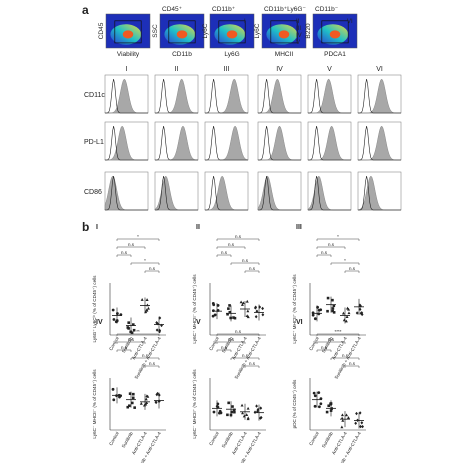 The image size is (474, 463). I want to click on scatter-y-label: pDC (% of CD45⁺) cells, so click(294, 403).